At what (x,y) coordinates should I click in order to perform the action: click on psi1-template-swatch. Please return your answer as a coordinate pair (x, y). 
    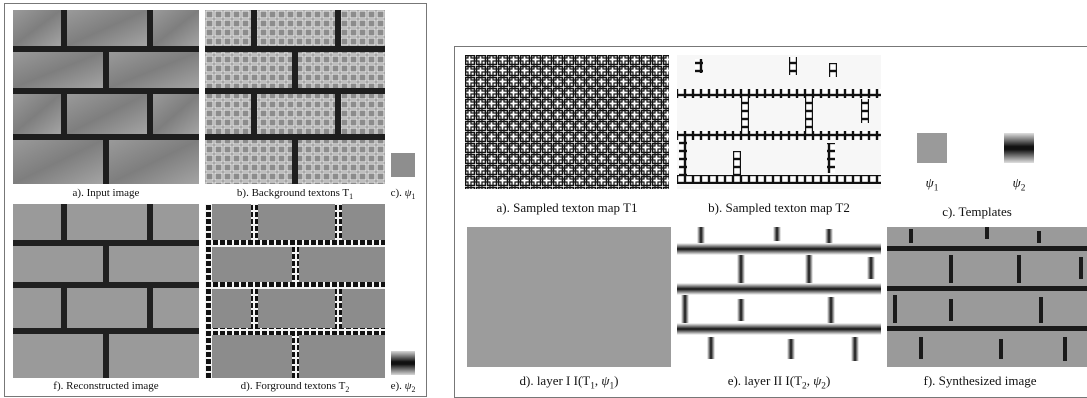
    Looking at the image, I should click on (403, 165).